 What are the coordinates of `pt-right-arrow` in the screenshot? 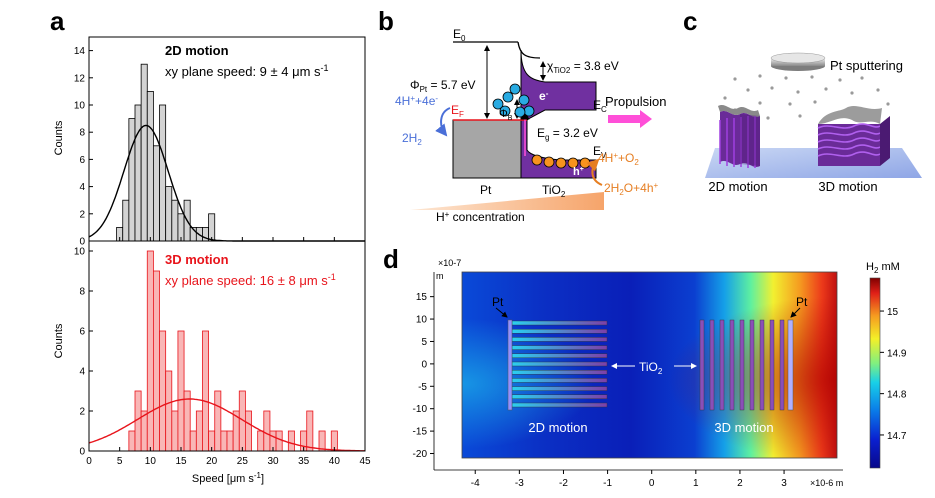 It's located at (795, 312).